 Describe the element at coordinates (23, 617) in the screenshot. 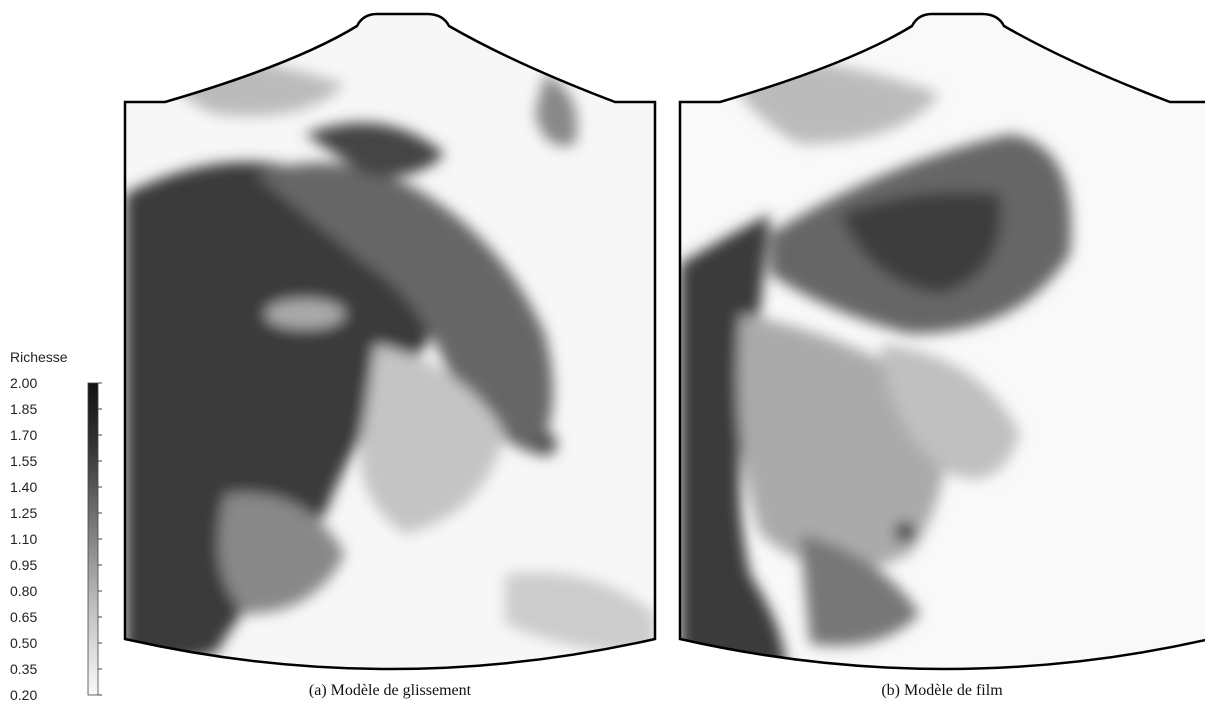

I see `colorbar-tick-label: 0.65` at that location.